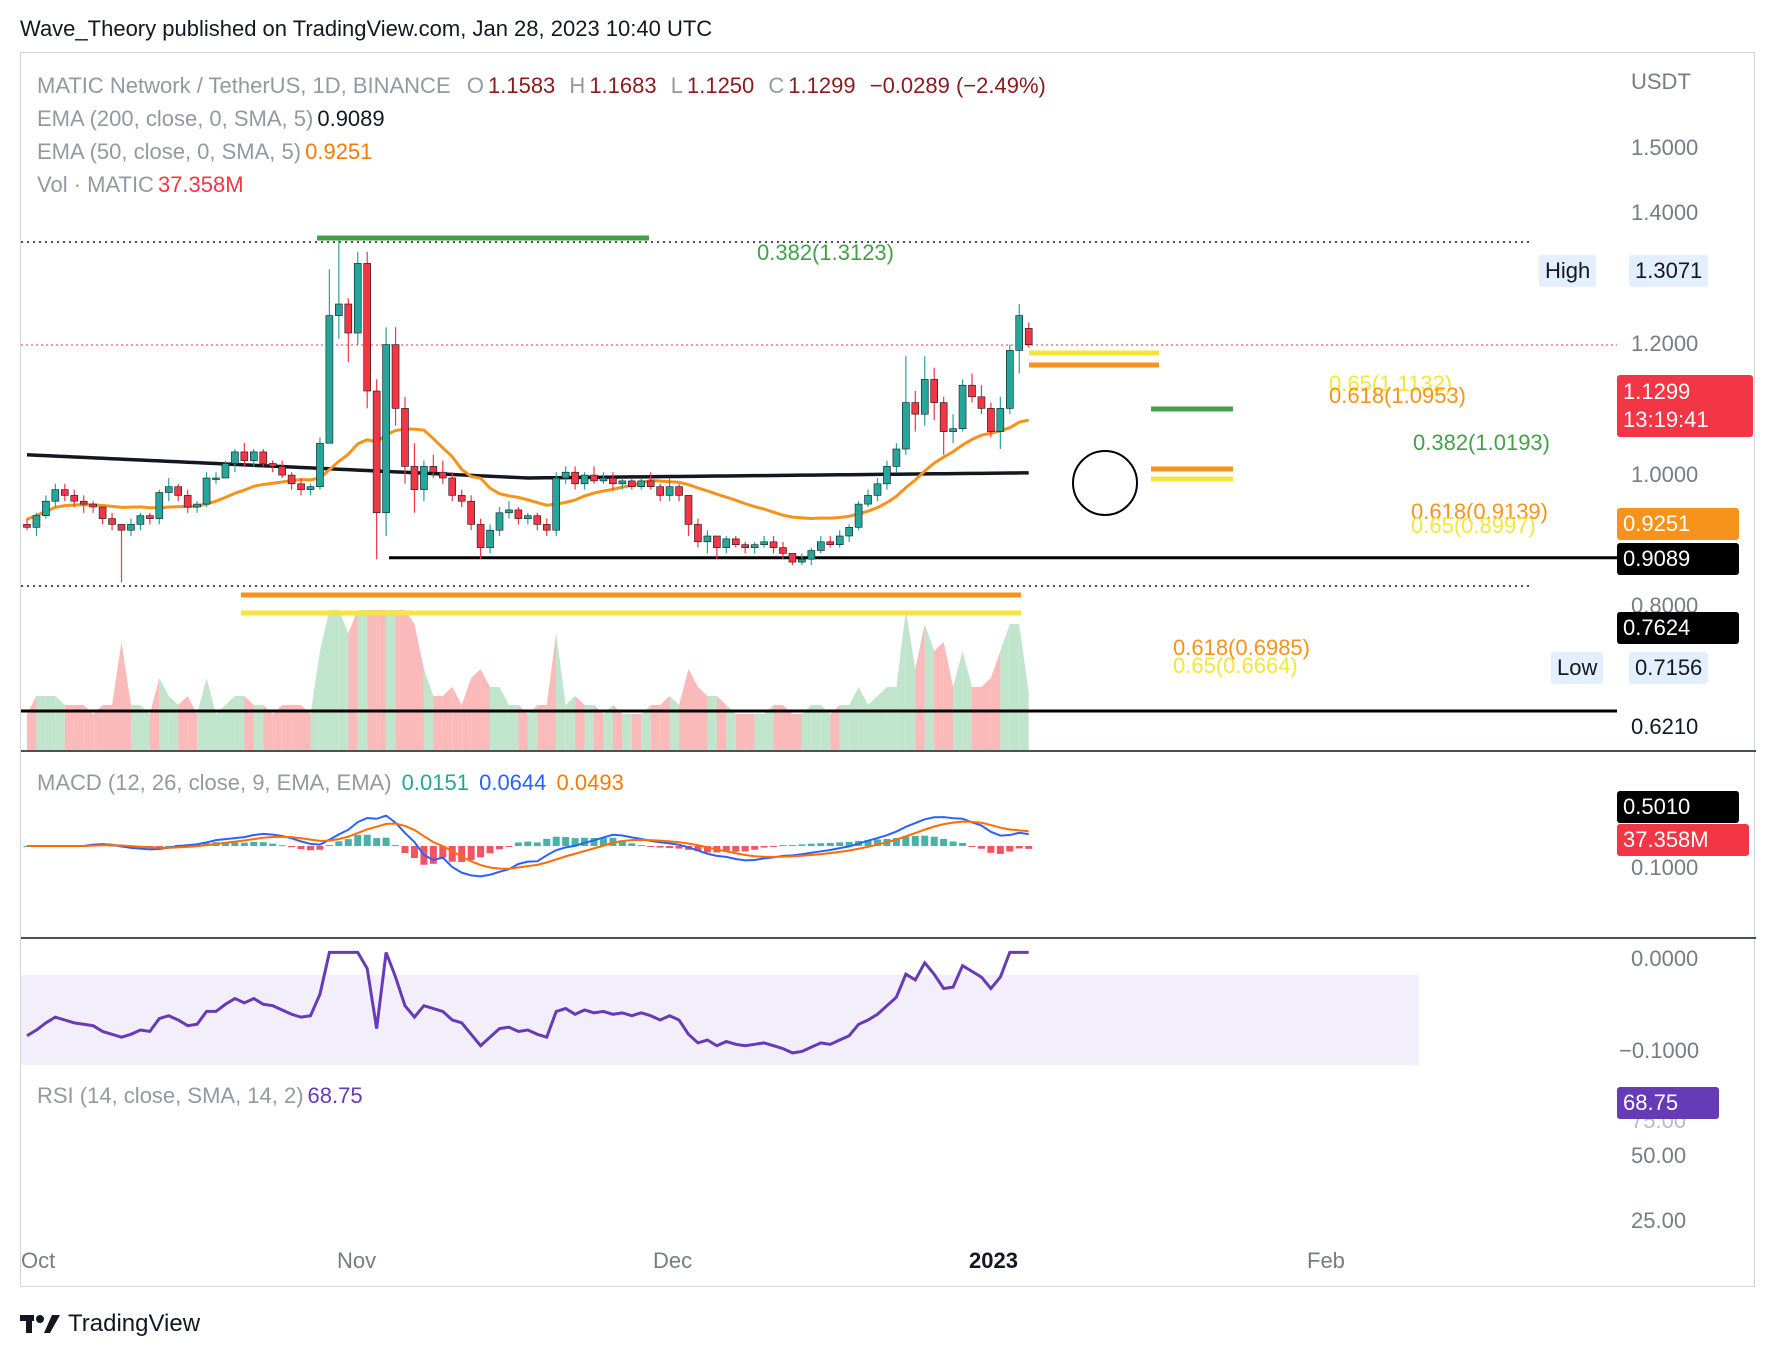 This screenshot has height=1354, width=1772. Describe the element at coordinates (1665, 474) in the screenshot. I see `price-tick: 1.0000` at that location.